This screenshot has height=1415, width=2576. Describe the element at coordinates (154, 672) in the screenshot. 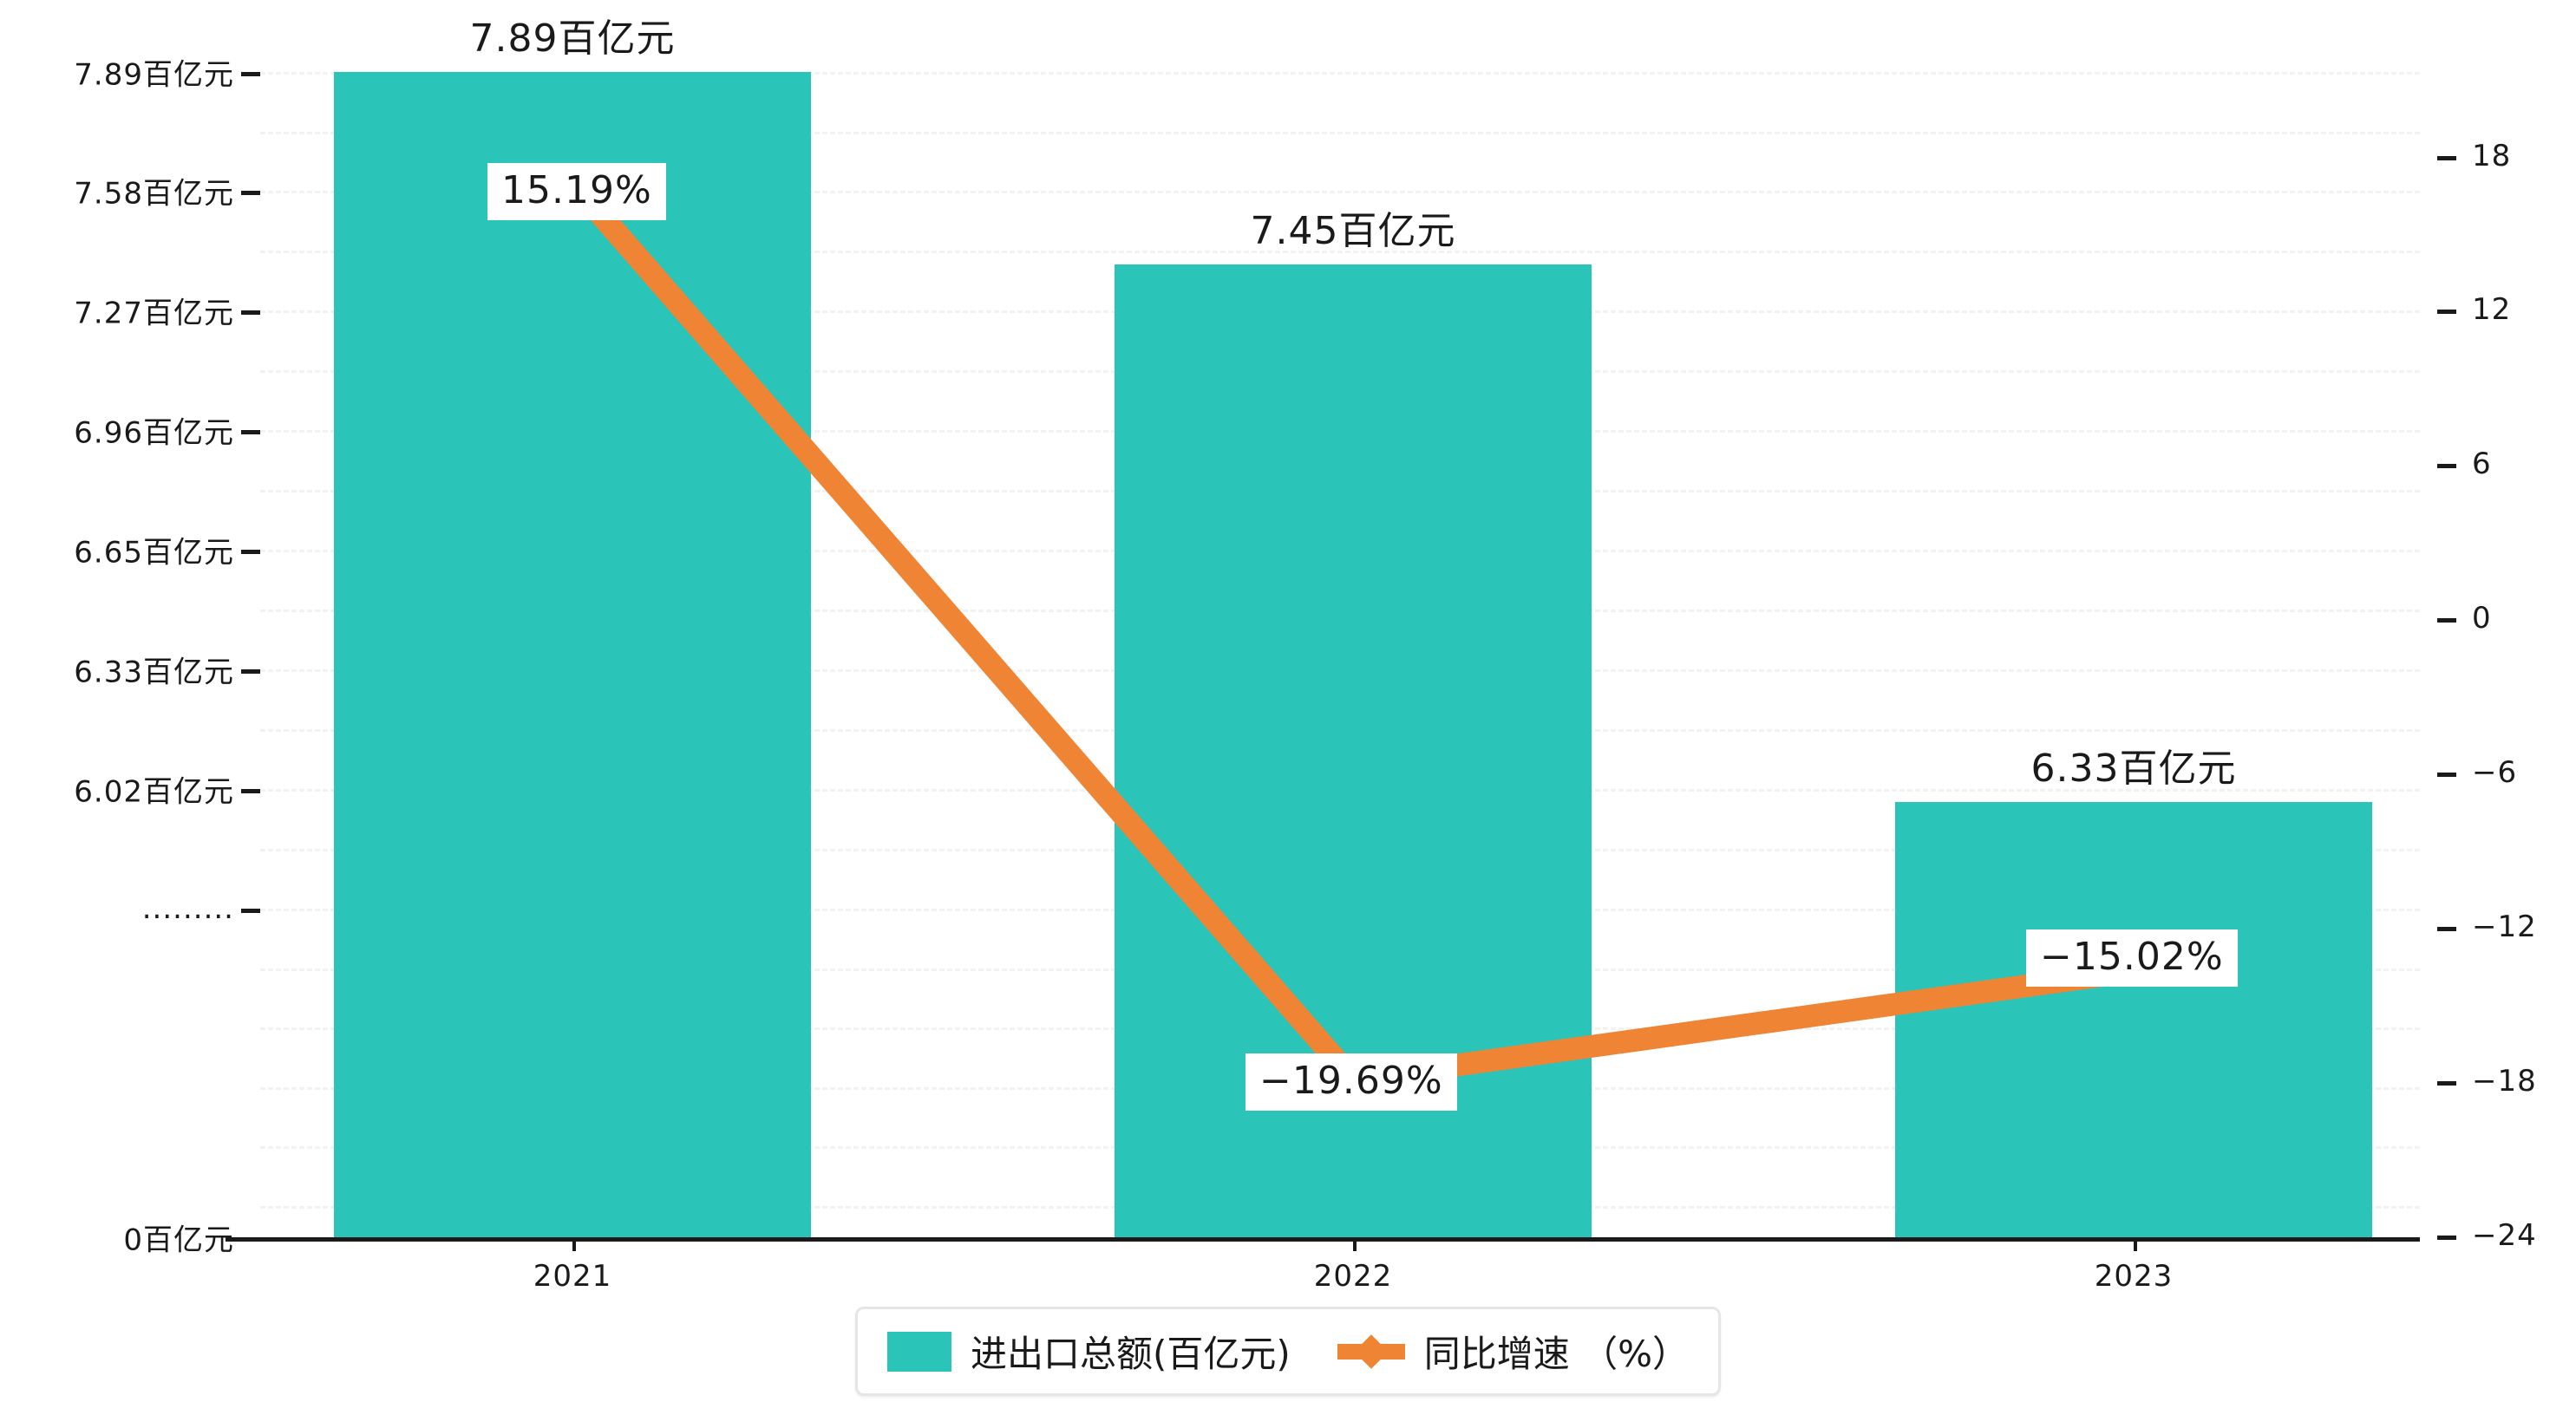

I see `y-axis-left-label: 6.33百亿元` at that location.